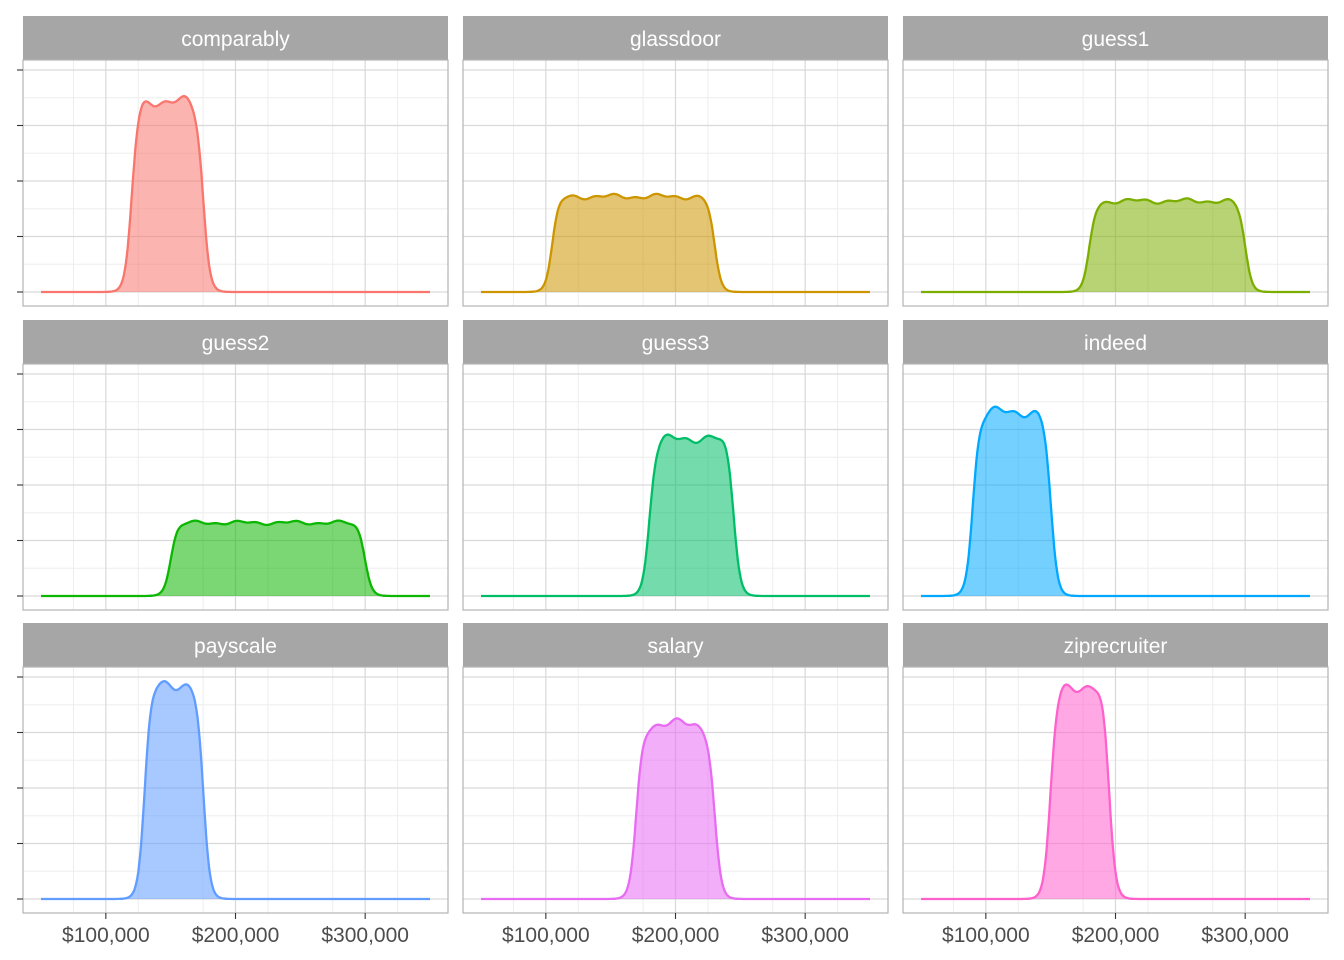 This screenshot has height=960, width=1344. I want to click on facet-strip-label: payscale, so click(235, 646).